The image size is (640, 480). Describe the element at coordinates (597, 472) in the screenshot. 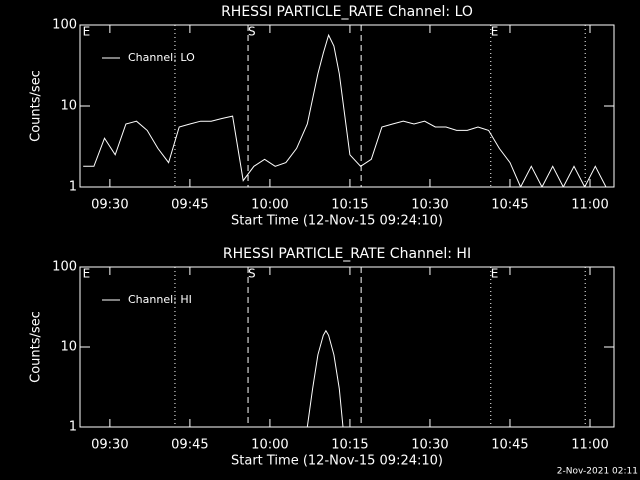

I see `footer: 2-Nov-2021 02:11` at that location.